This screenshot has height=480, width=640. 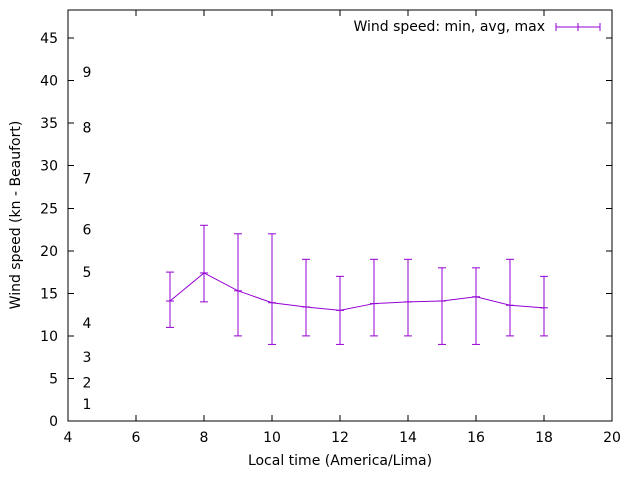 I want to click on svg-text: 35, so click(x=49, y=124).